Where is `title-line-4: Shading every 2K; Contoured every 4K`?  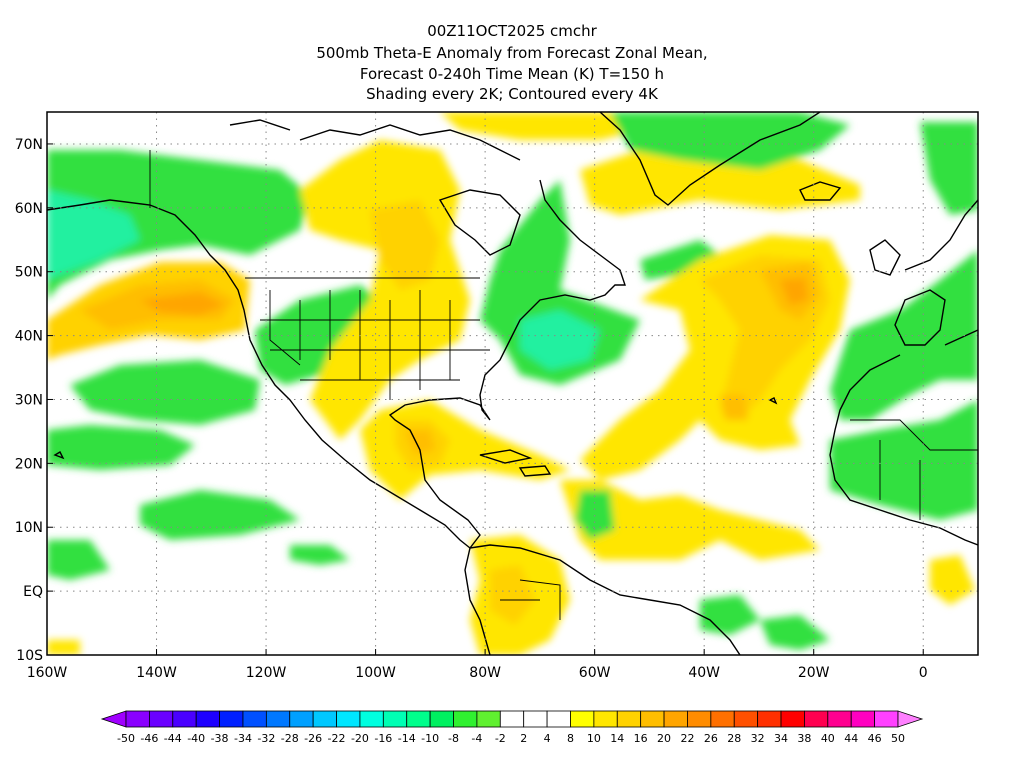
title-line-4: Shading every 2K; Contoured every 4K is located at coordinates (512, 94).